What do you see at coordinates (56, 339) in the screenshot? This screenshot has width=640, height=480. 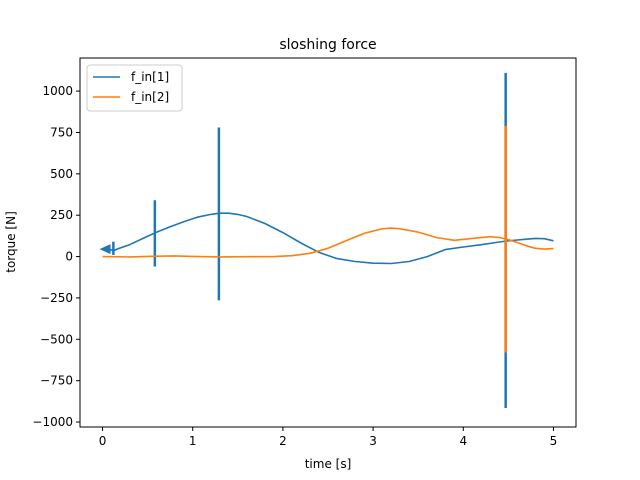 I see `y-tick-label: −500` at bounding box center [56, 339].